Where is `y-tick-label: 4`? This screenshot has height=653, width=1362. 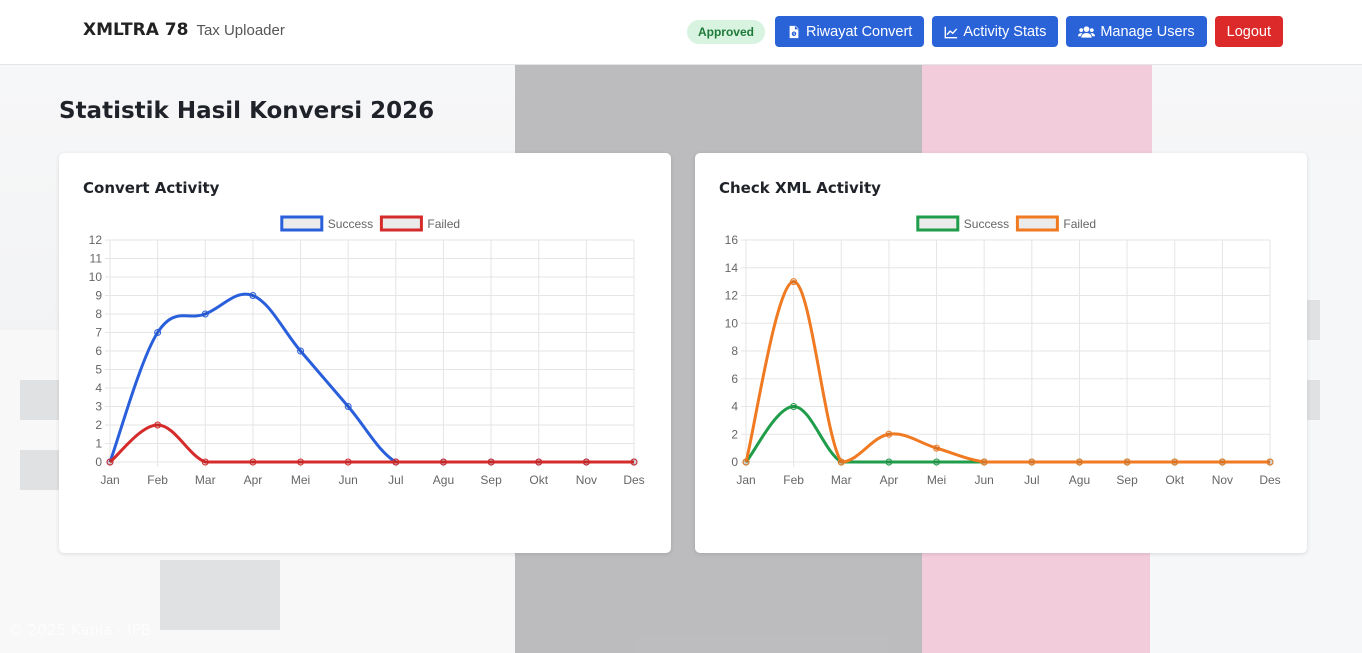 y-tick-label: 4 is located at coordinates (98, 388).